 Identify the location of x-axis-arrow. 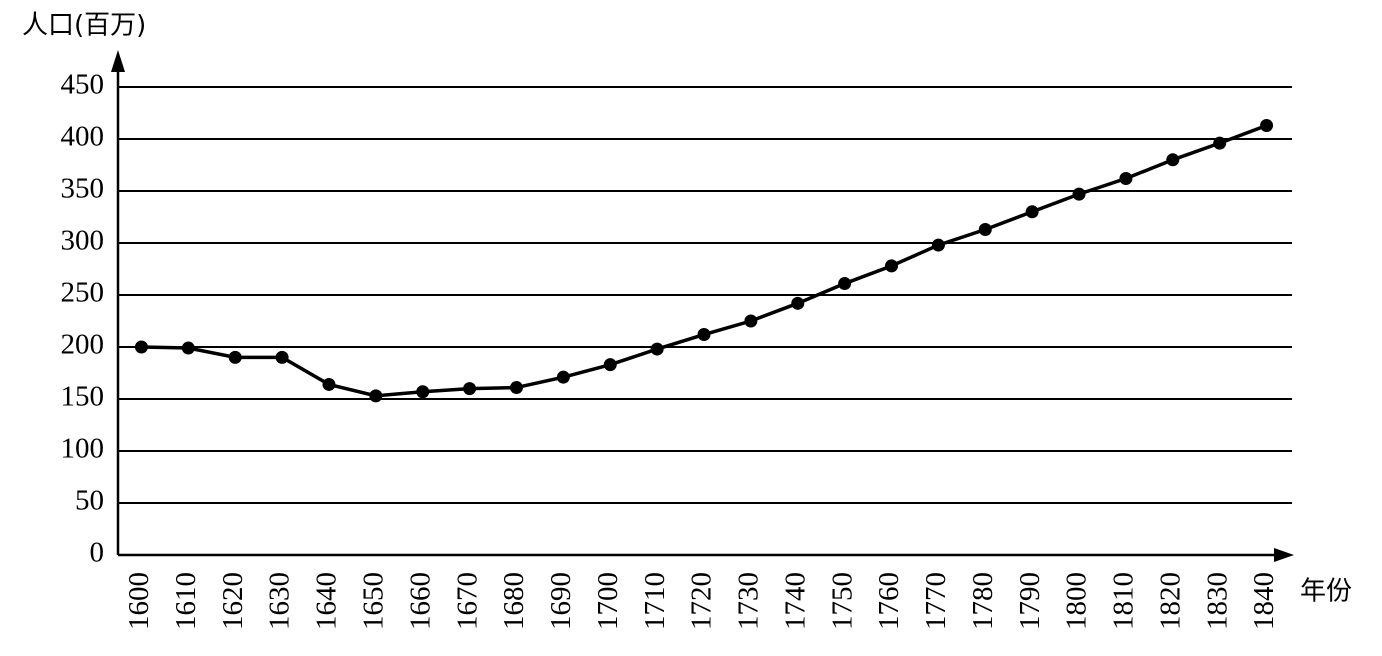
(1284, 555).